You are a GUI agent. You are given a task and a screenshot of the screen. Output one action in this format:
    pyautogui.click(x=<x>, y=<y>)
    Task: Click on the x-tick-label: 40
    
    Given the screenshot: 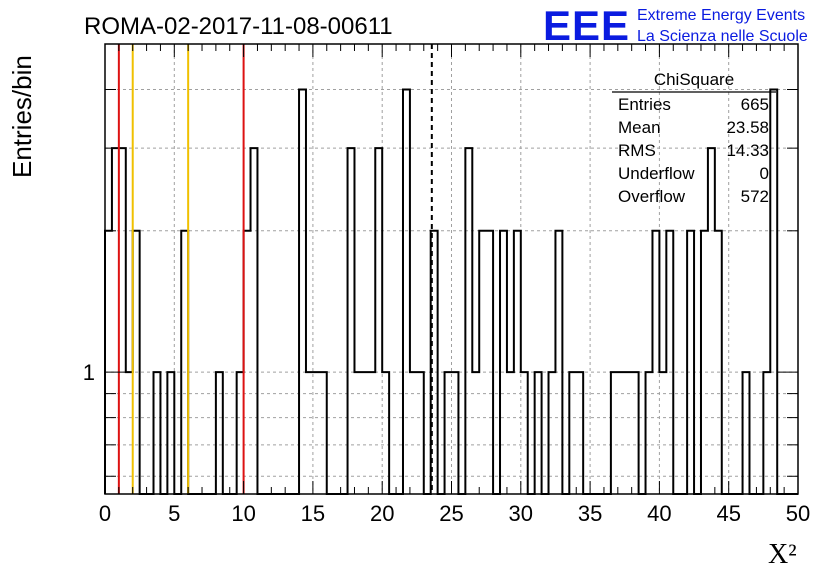 What is the action you would take?
    pyautogui.click(x=659, y=513)
    